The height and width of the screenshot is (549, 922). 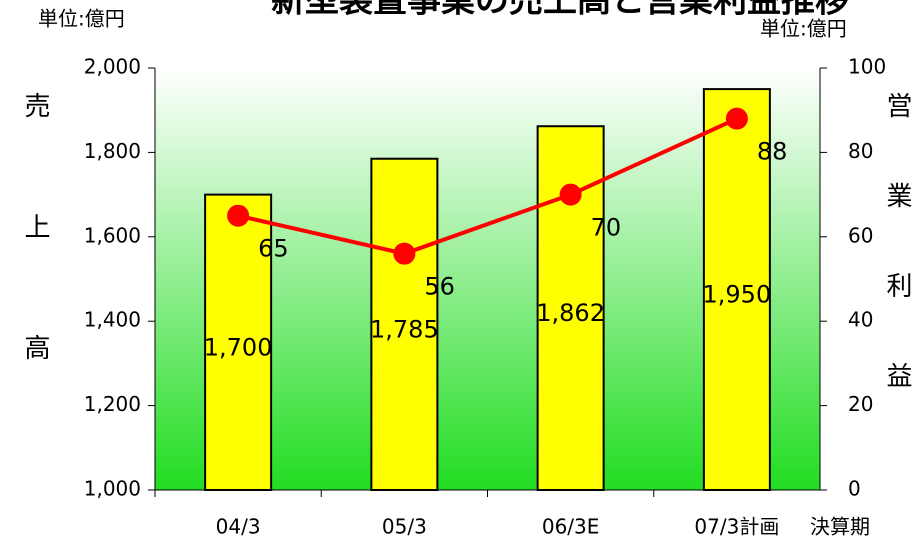 I want to click on x-tick-label: 06/3E, so click(x=571, y=527).